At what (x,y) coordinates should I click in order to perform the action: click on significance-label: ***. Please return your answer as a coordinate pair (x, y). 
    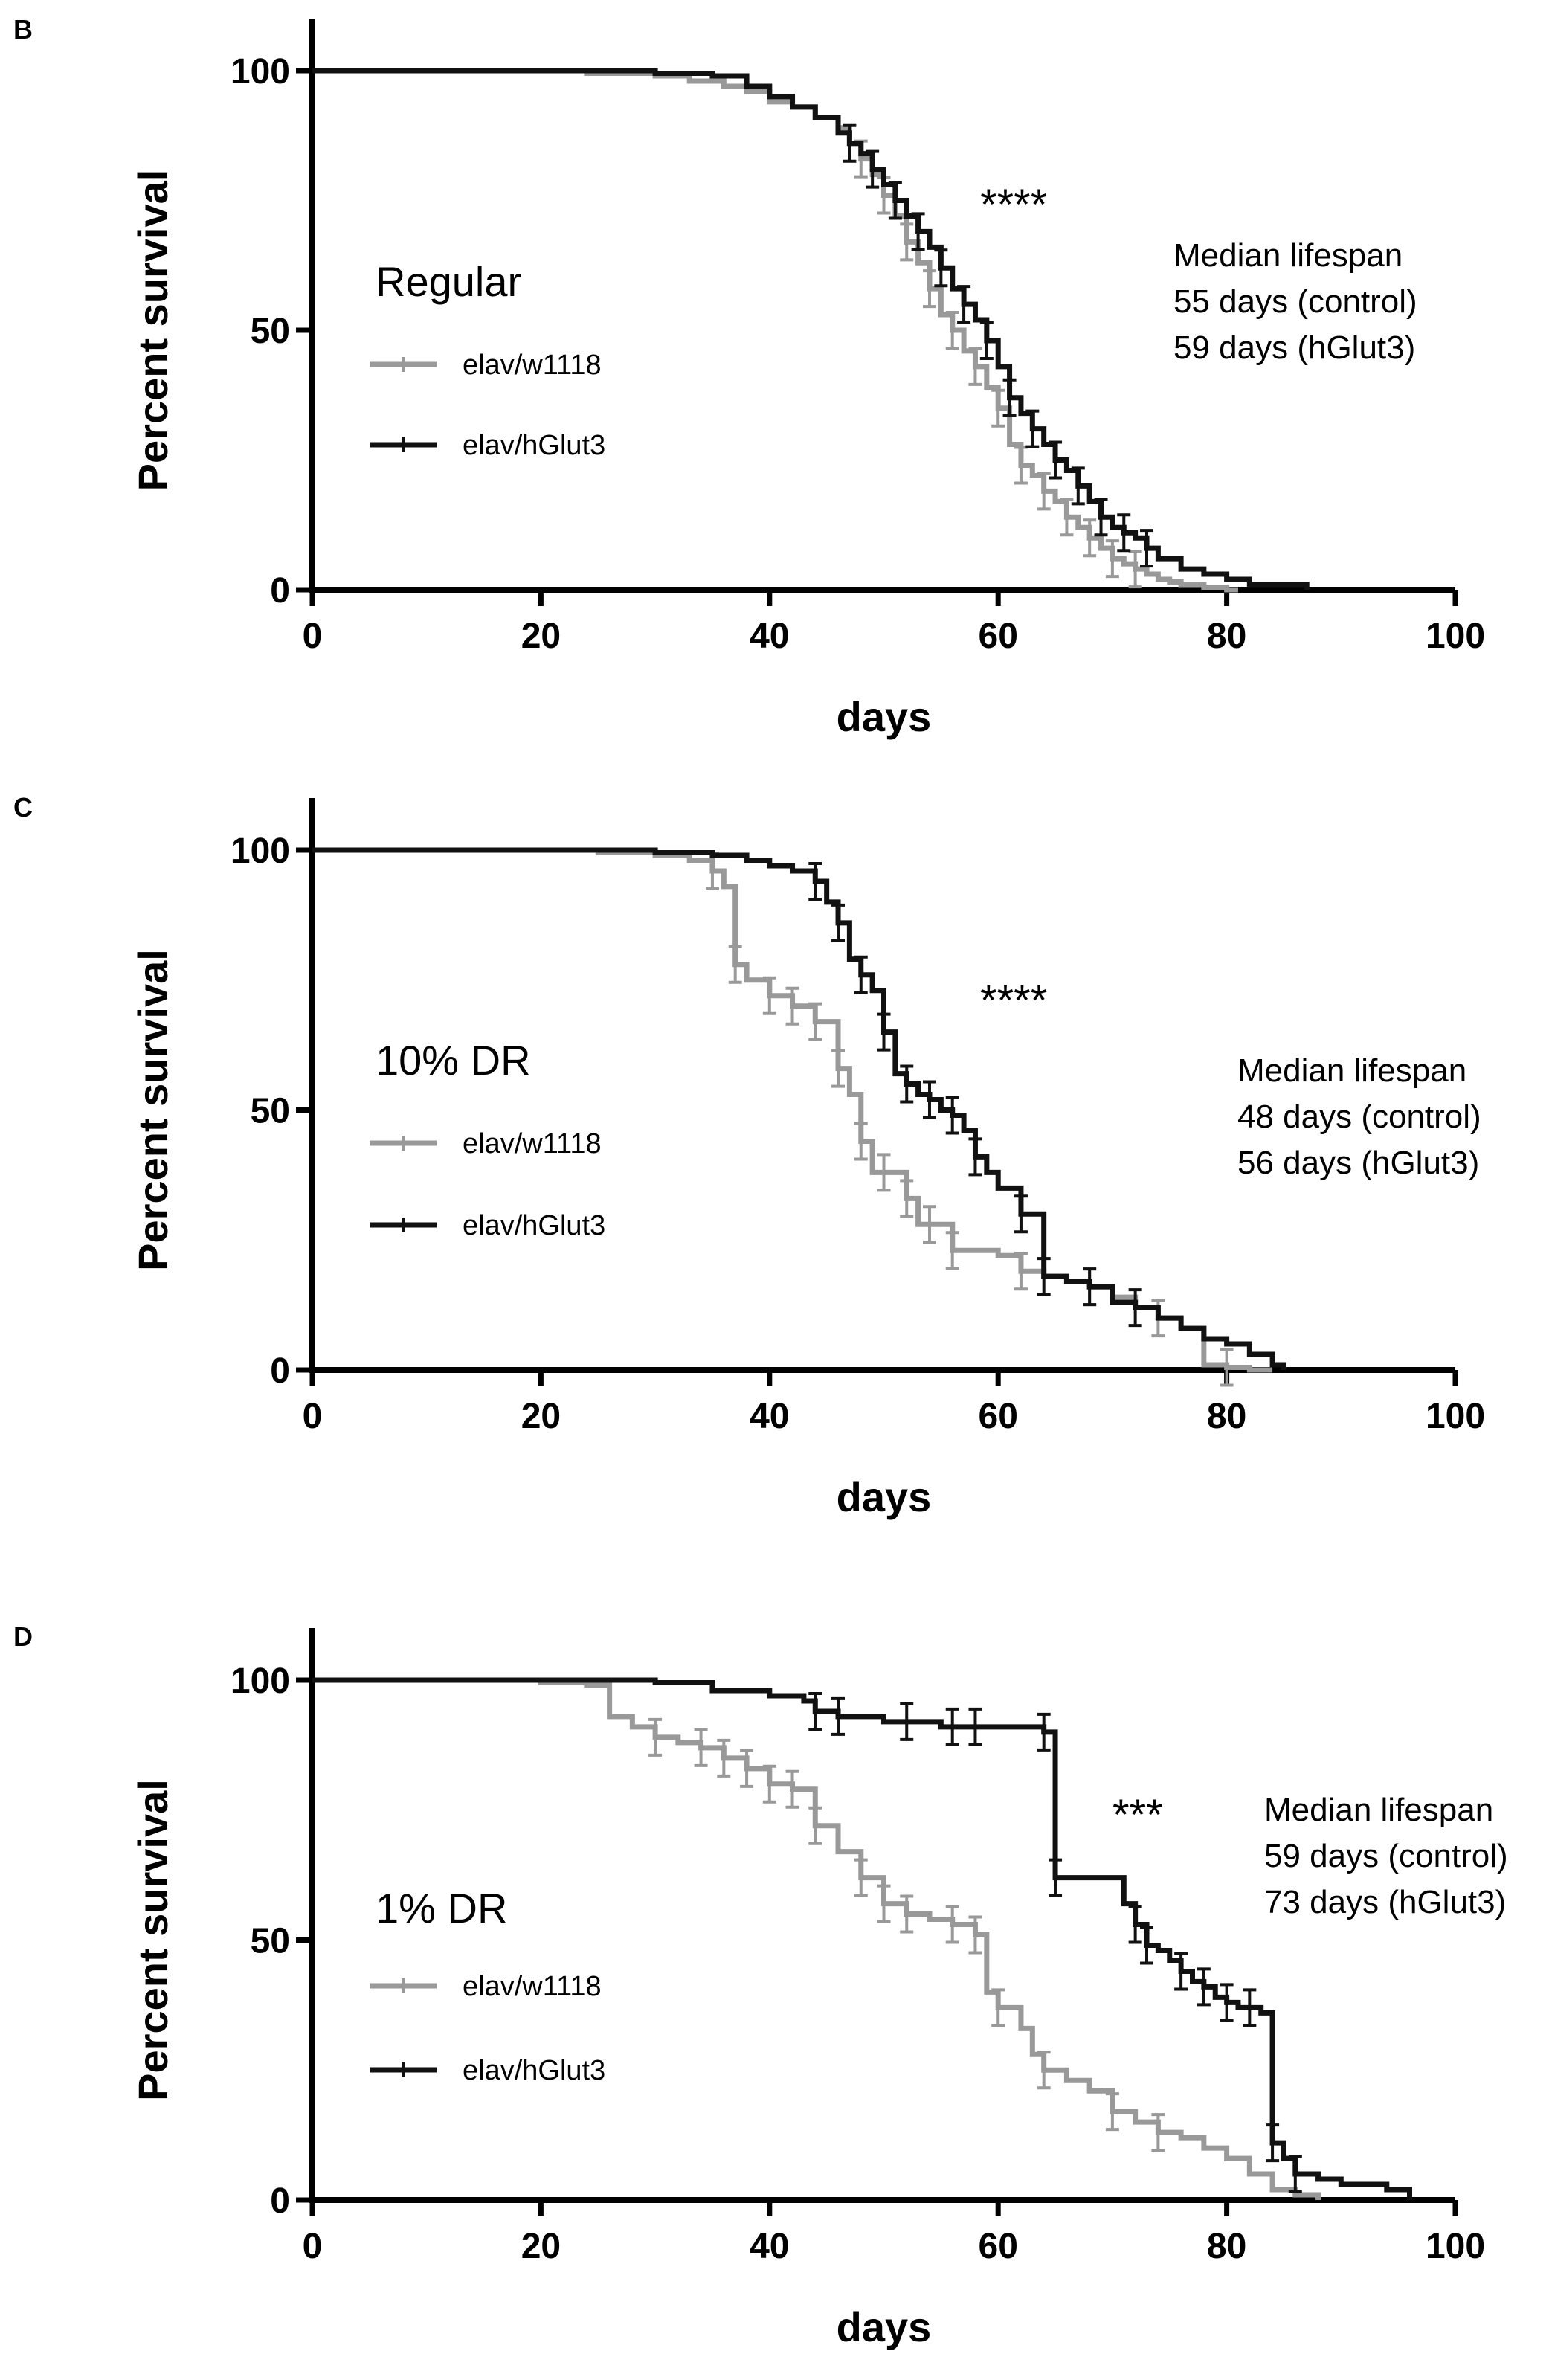
    Looking at the image, I should click on (1138, 1815).